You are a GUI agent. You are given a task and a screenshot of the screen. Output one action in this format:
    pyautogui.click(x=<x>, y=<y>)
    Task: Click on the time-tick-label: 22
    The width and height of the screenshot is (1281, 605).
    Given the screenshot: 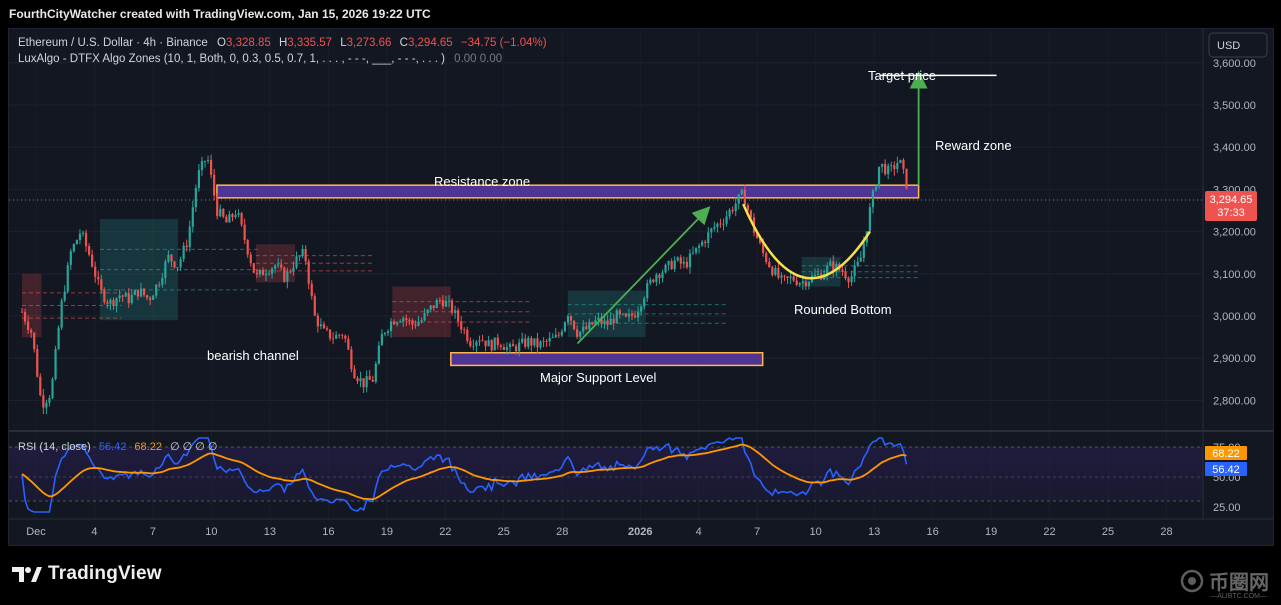 What is the action you would take?
    pyautogui.click(x=445, y=532)
    